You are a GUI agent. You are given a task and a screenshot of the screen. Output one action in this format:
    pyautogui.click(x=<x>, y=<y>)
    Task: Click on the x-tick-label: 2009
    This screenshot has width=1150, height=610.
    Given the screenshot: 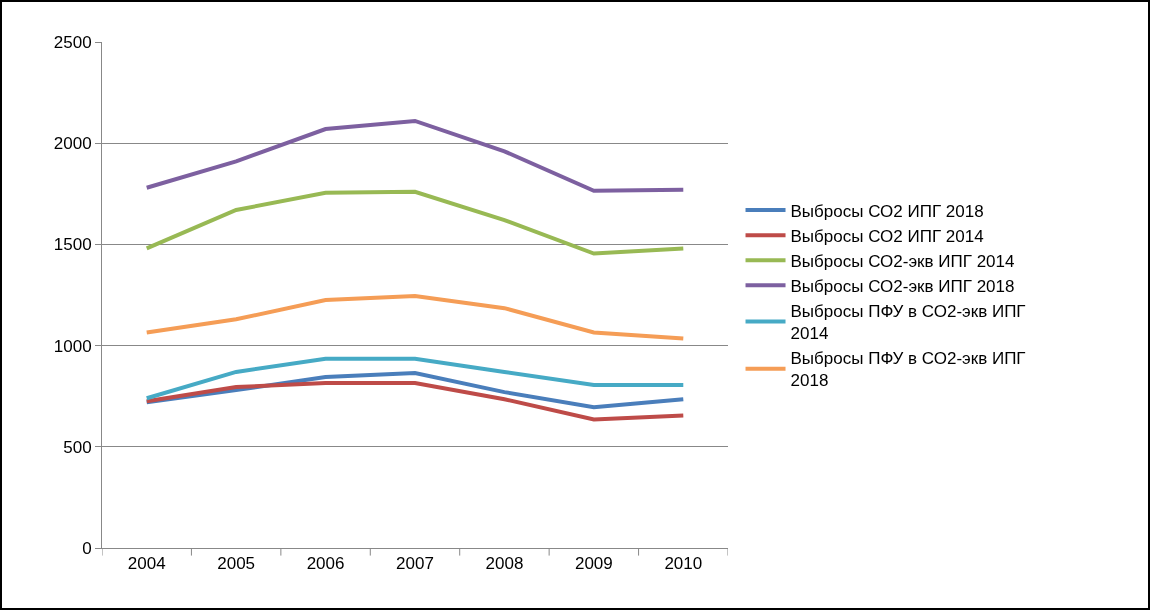 What is the action you would take?
    pyautogui.click(x=593, y=564)
    